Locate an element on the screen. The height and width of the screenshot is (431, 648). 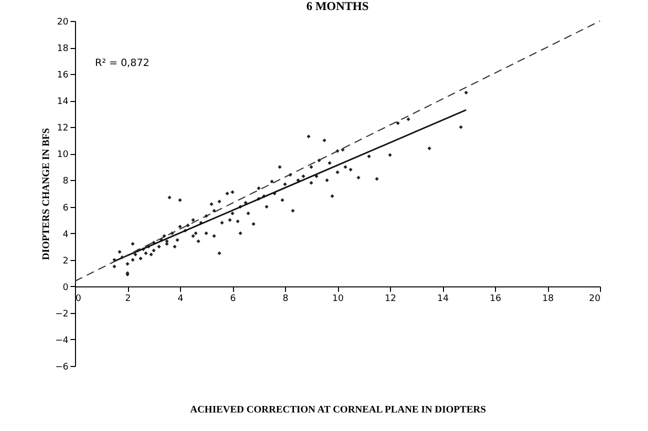
y-tick-label: −4 is located at coordinates (62, 341).